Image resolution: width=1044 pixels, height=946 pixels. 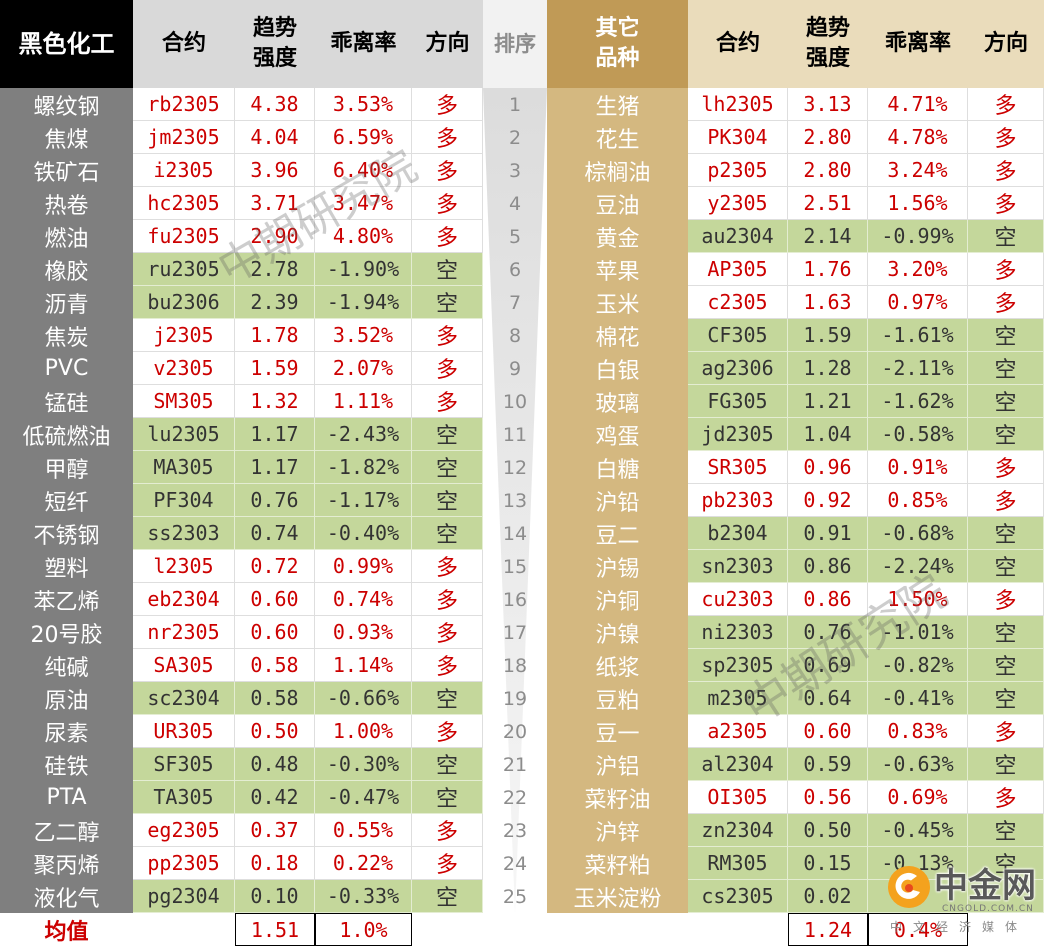 I want to click on right-variety-name: 鸡蛋, so click(x=617, y=434).